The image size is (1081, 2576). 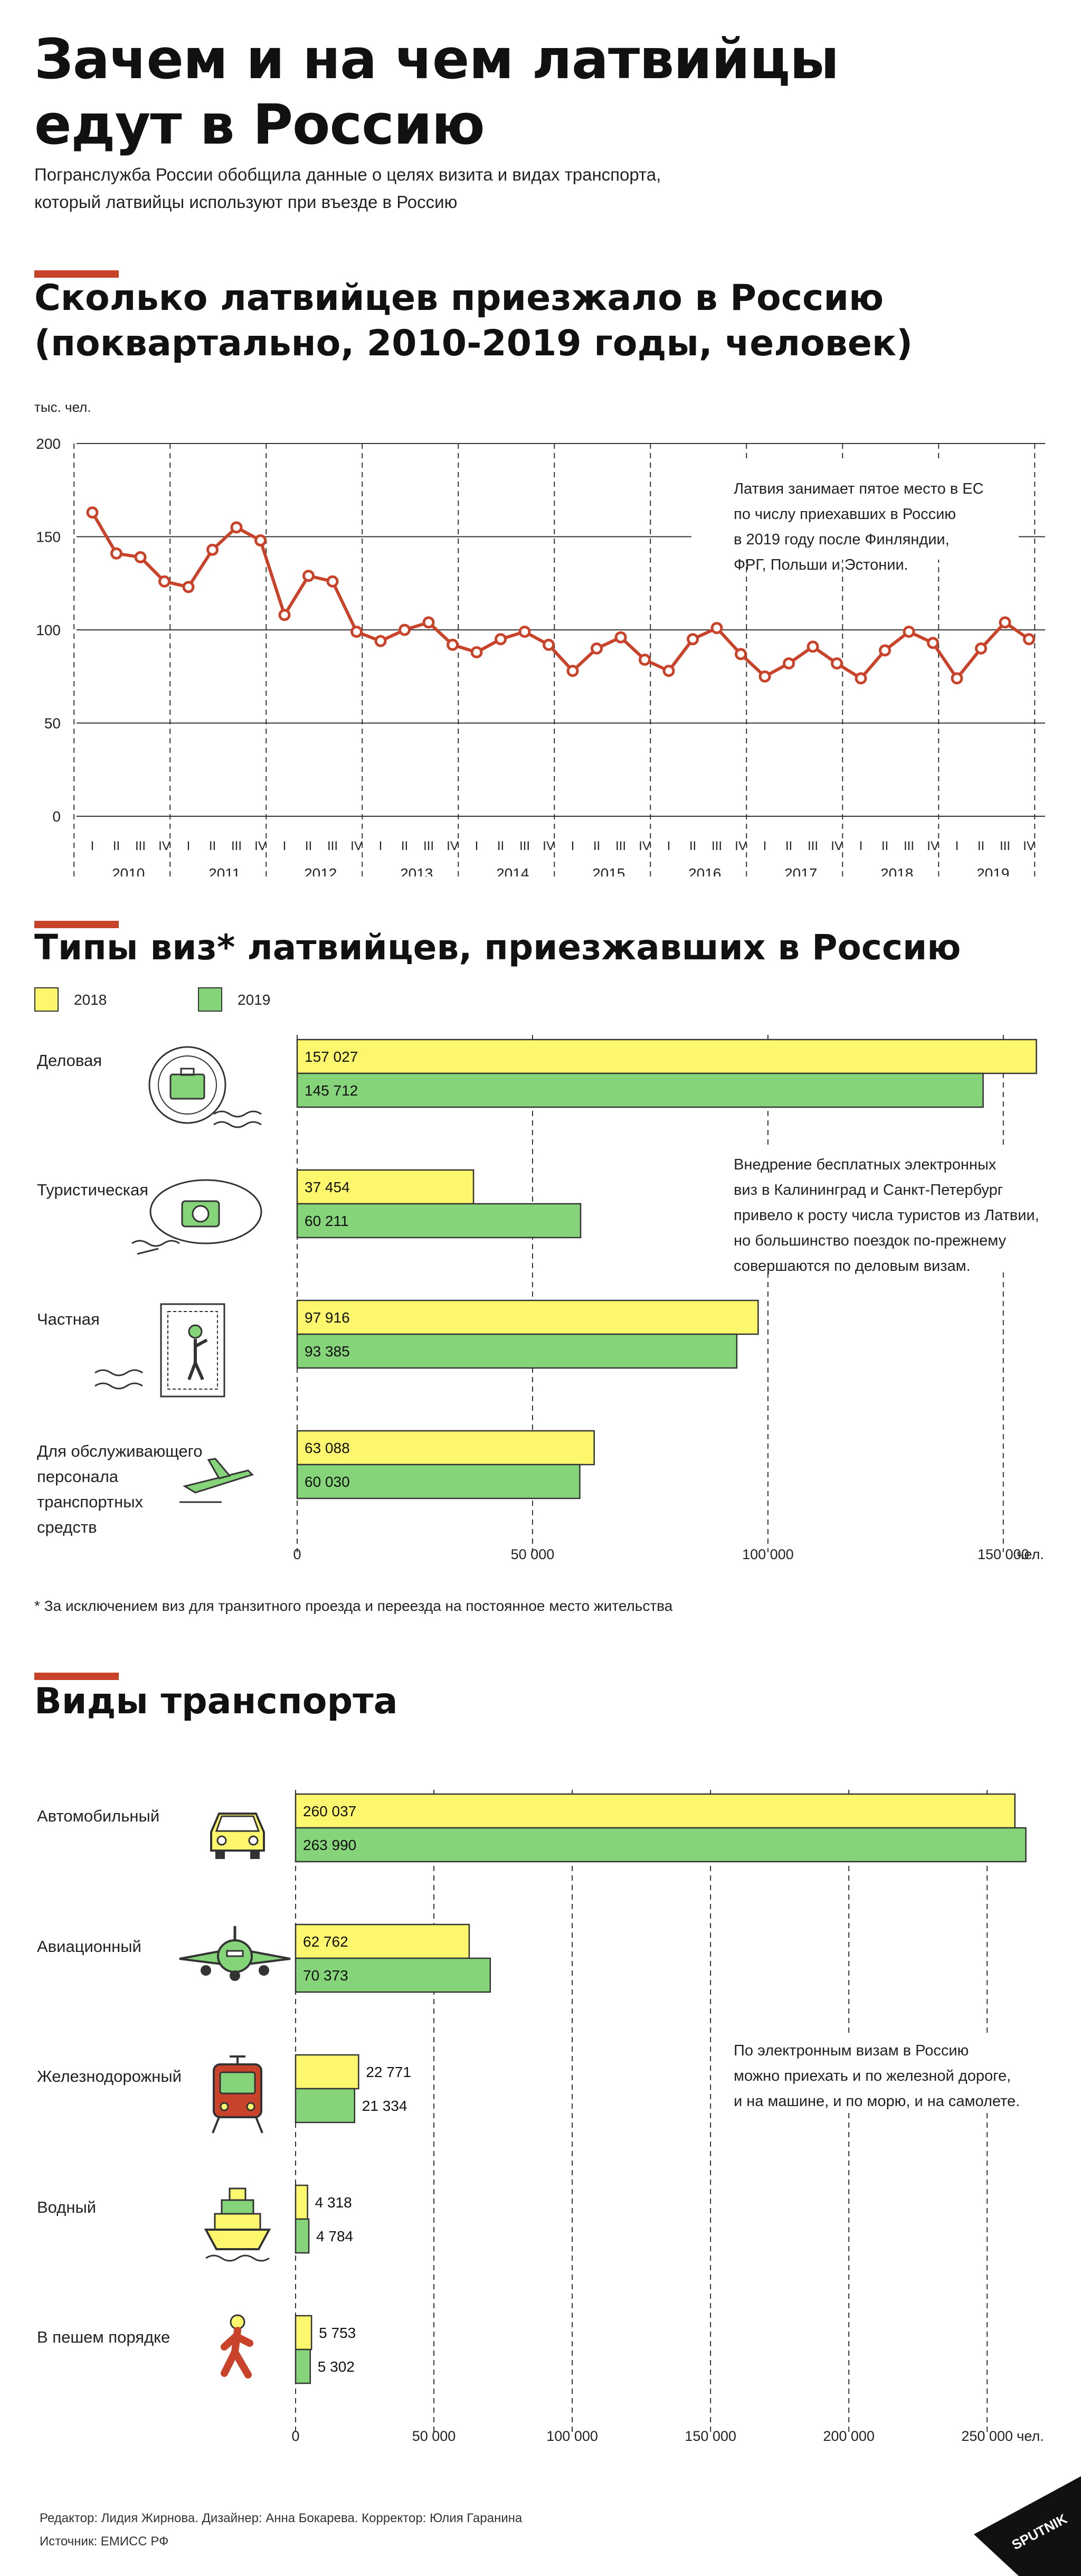 I want to click on train-icon, so click(x=238, y=2094).